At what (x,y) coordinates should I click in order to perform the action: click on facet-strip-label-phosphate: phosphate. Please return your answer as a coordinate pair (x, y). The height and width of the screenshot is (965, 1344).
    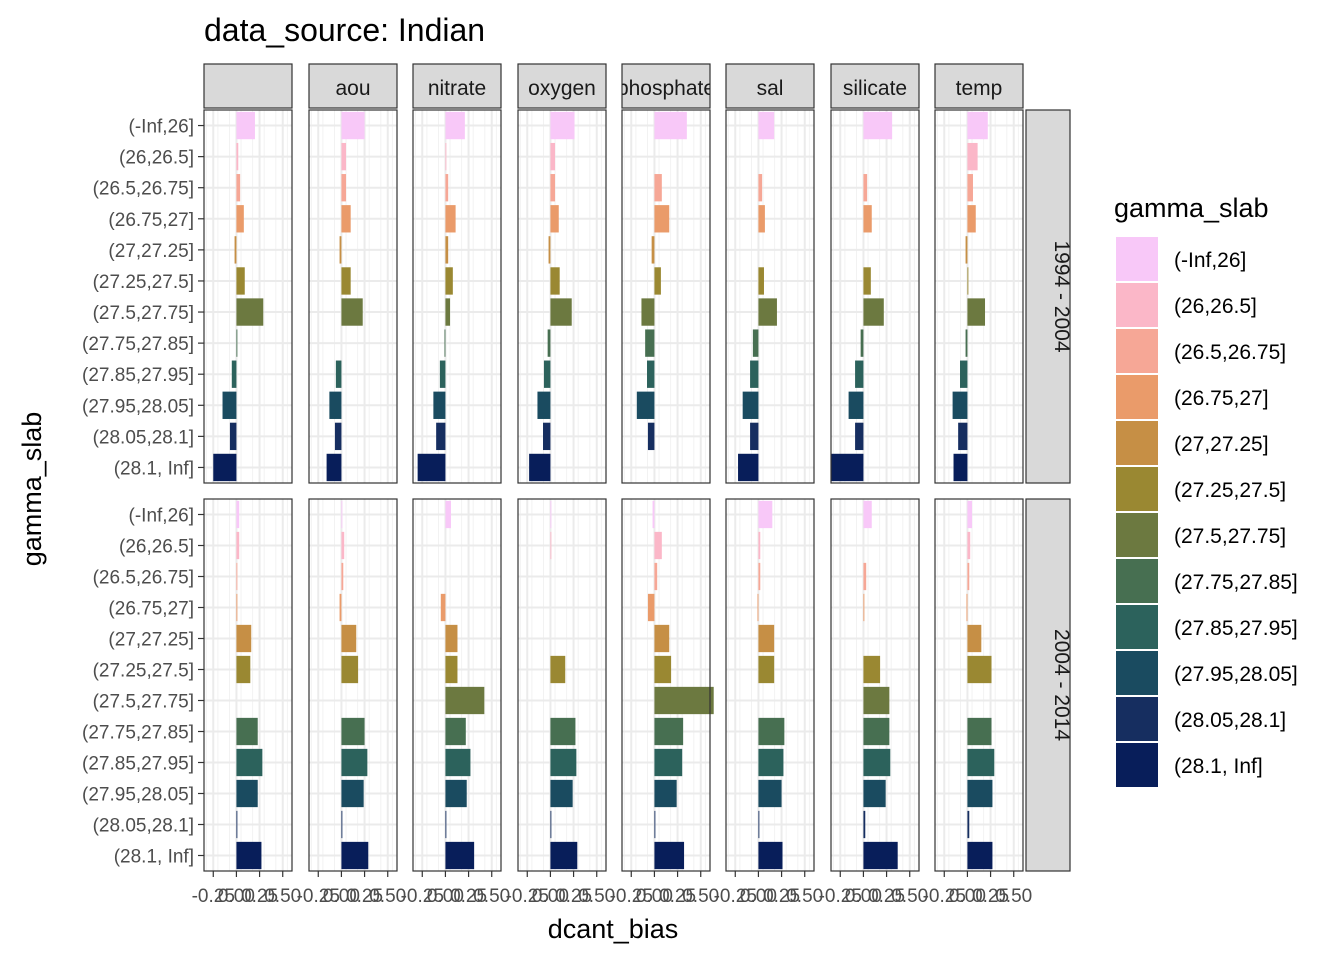
    Looking at the image, I should click on (666, 88).